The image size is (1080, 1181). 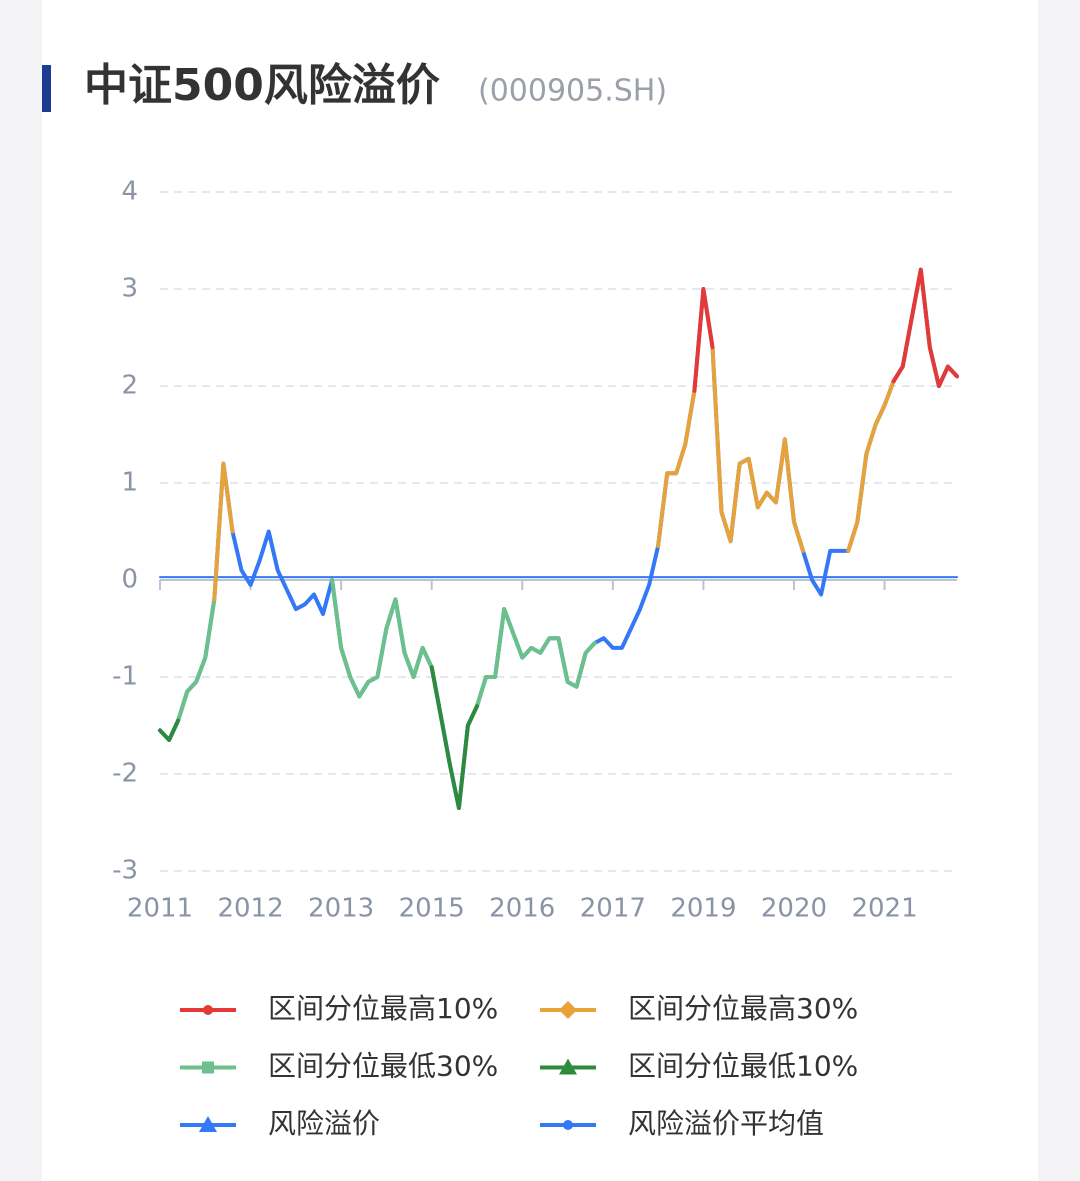 What do you see at coordinates (125, 871) in the screenshot?
I see `y-tick-label: -3` at bounding box center [125, 871].